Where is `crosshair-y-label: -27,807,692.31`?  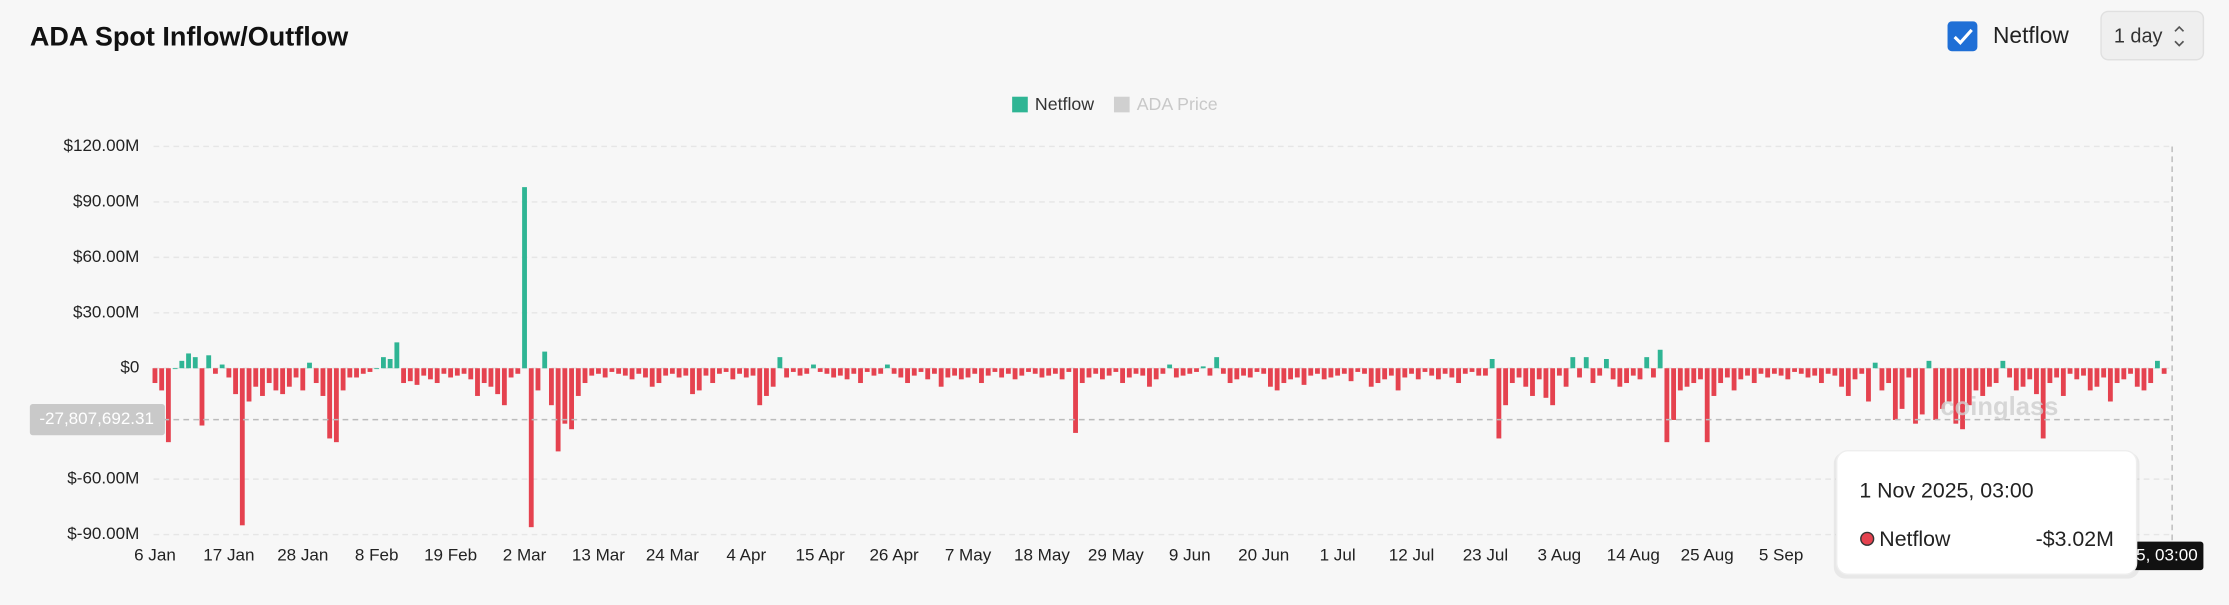
crosshair-y-label: -27,807,692.31 is located at coordinates (96, 418).